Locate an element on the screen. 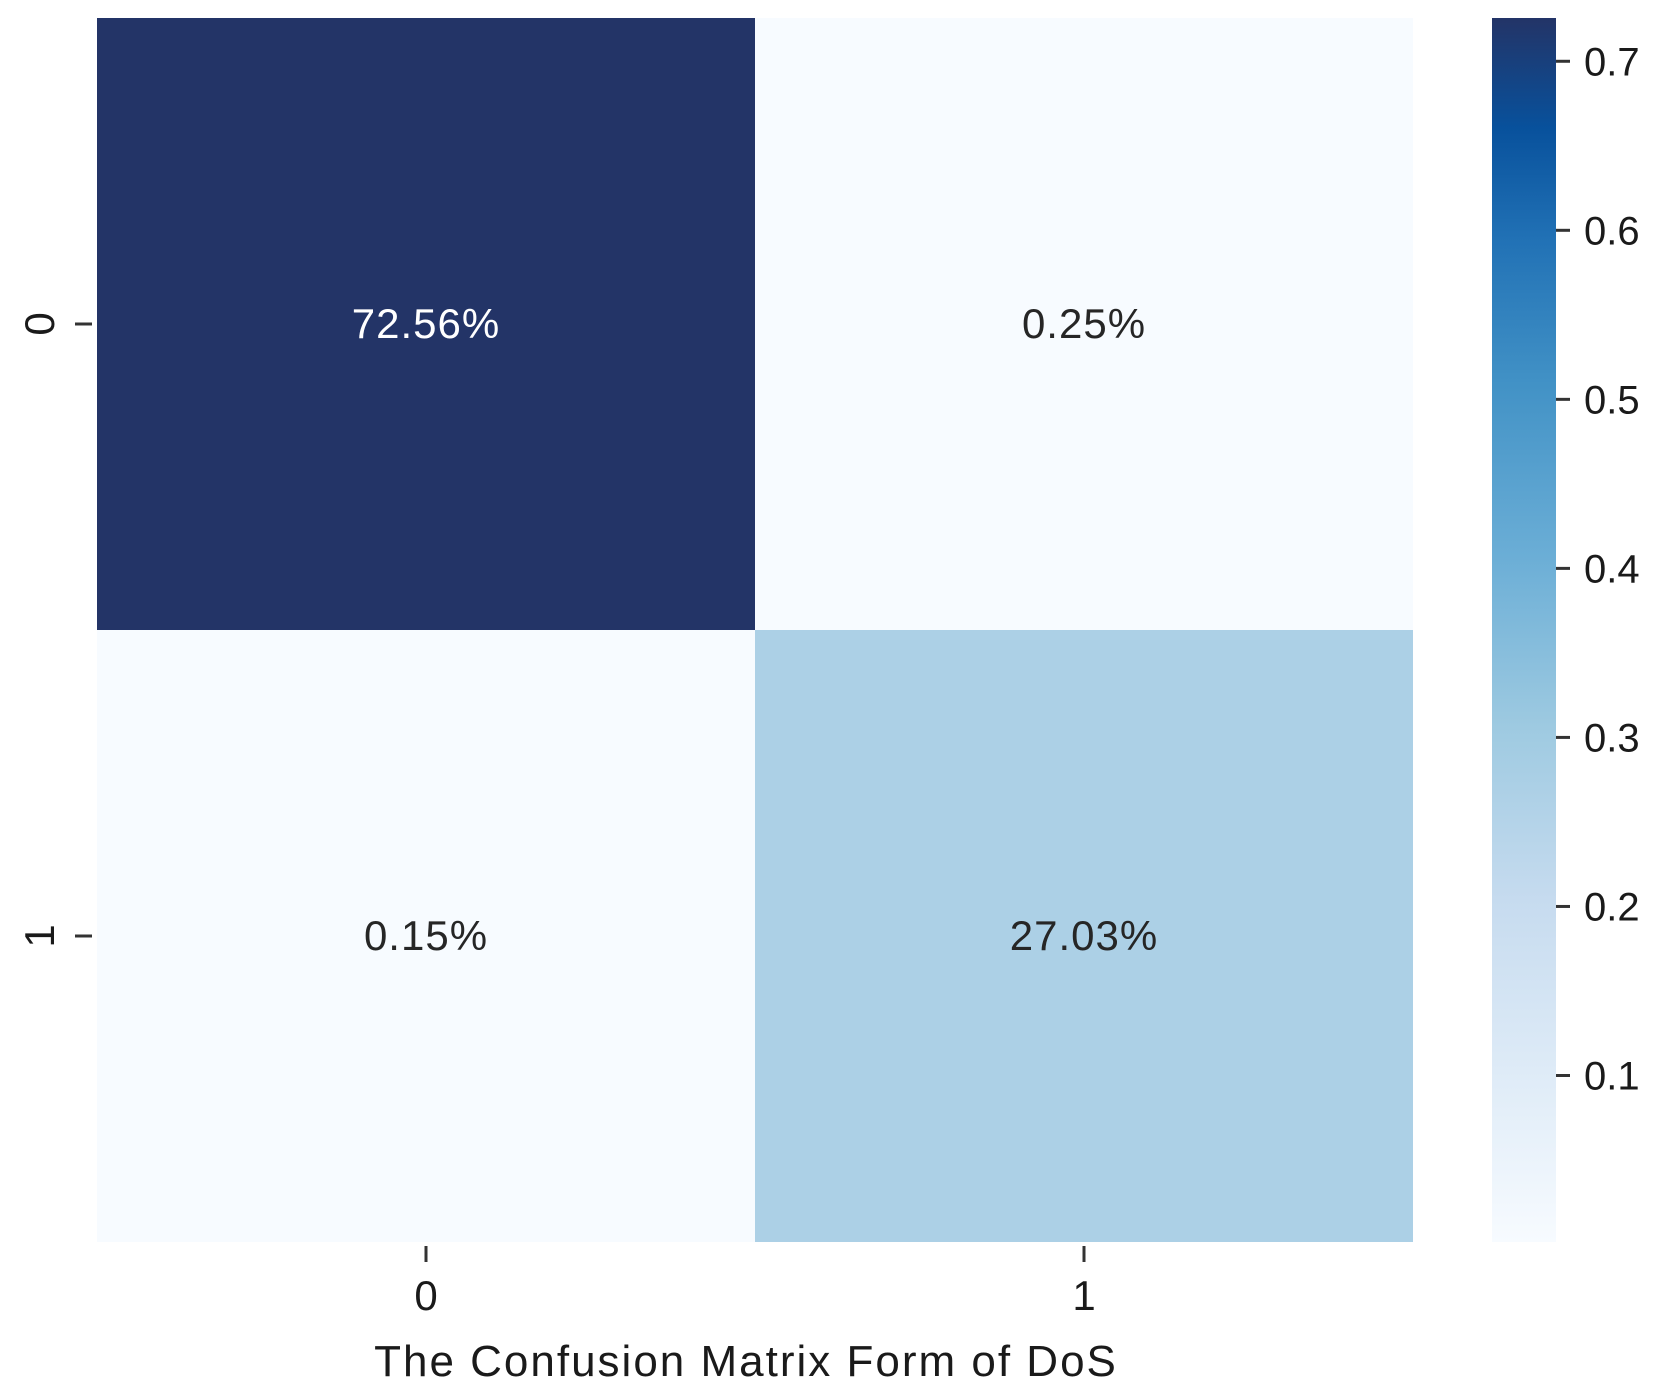 This screenshot has width=1665, height=1395. colorbar-tick-label-4: 0.5 is located at coordinates (1612, 400).